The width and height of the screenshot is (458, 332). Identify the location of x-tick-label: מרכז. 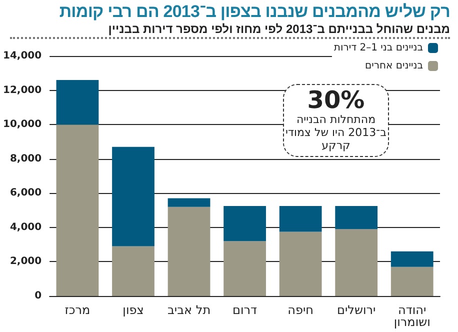
(77, 310).